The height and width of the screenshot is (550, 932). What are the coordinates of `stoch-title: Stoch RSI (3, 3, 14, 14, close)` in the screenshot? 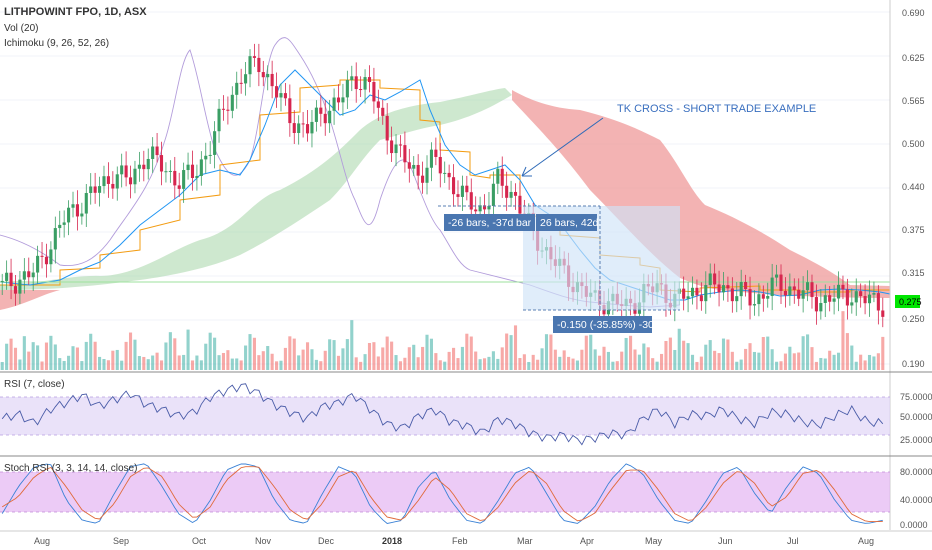 It's located at (70, 468).